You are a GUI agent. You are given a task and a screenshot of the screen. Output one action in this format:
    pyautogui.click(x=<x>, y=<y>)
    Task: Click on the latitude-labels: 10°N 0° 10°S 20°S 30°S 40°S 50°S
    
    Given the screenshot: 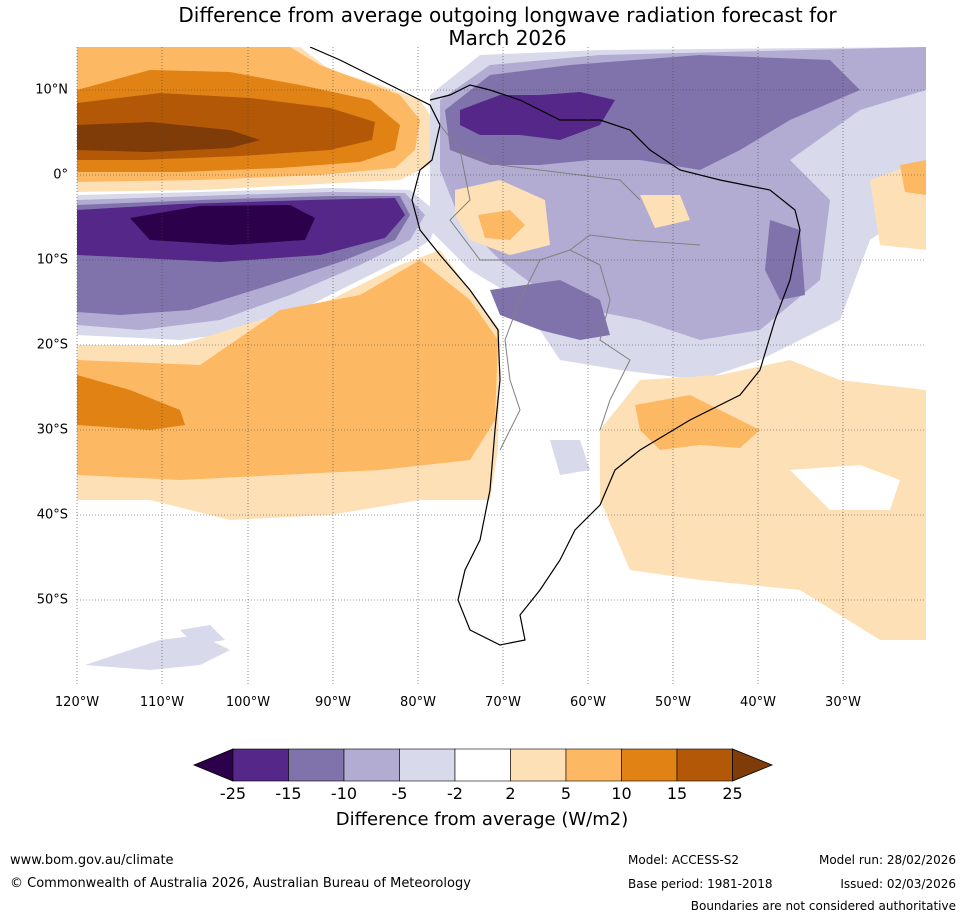 What is the action you would take?
    pyautogui.click(x=51, y=345)
    